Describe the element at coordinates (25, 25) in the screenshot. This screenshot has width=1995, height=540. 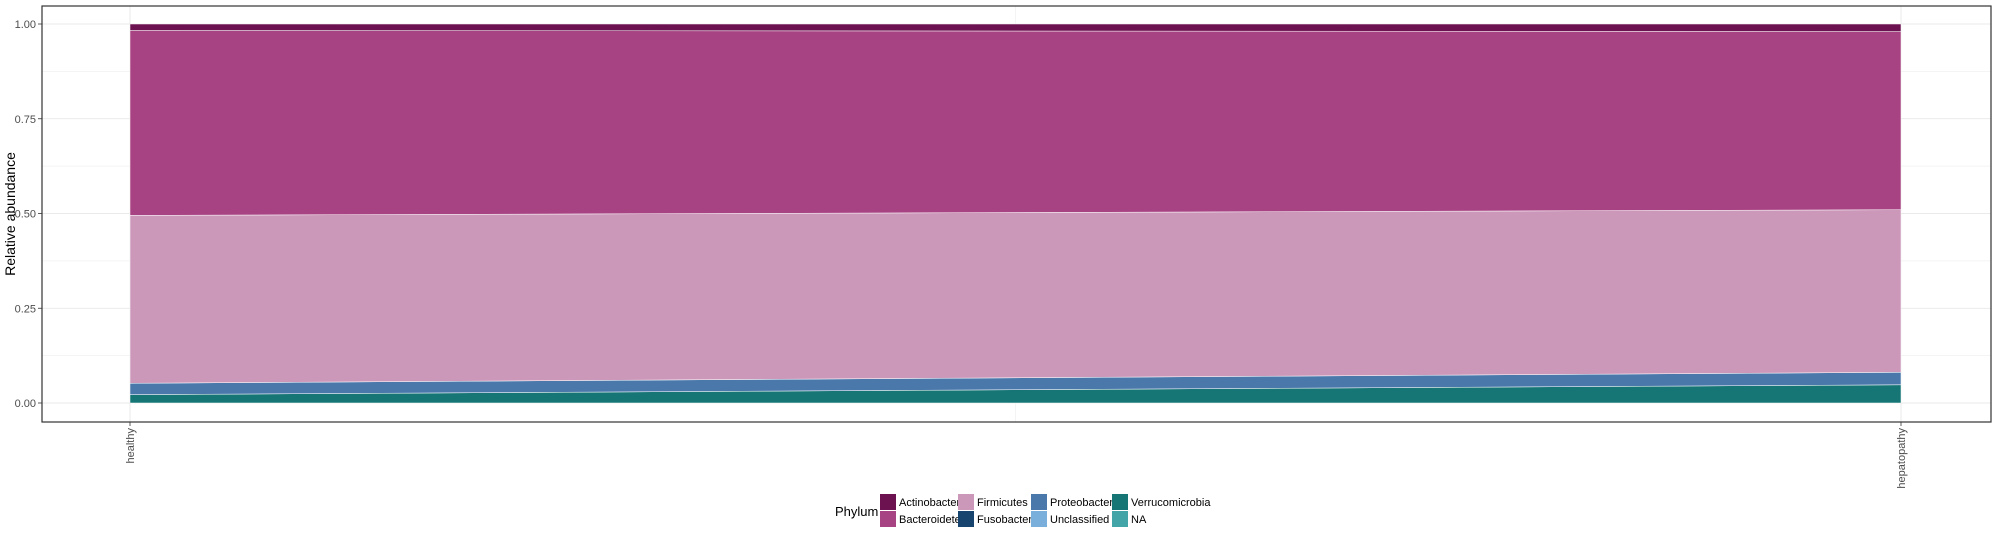
I see `y-tick-label: 1.00` at that location.